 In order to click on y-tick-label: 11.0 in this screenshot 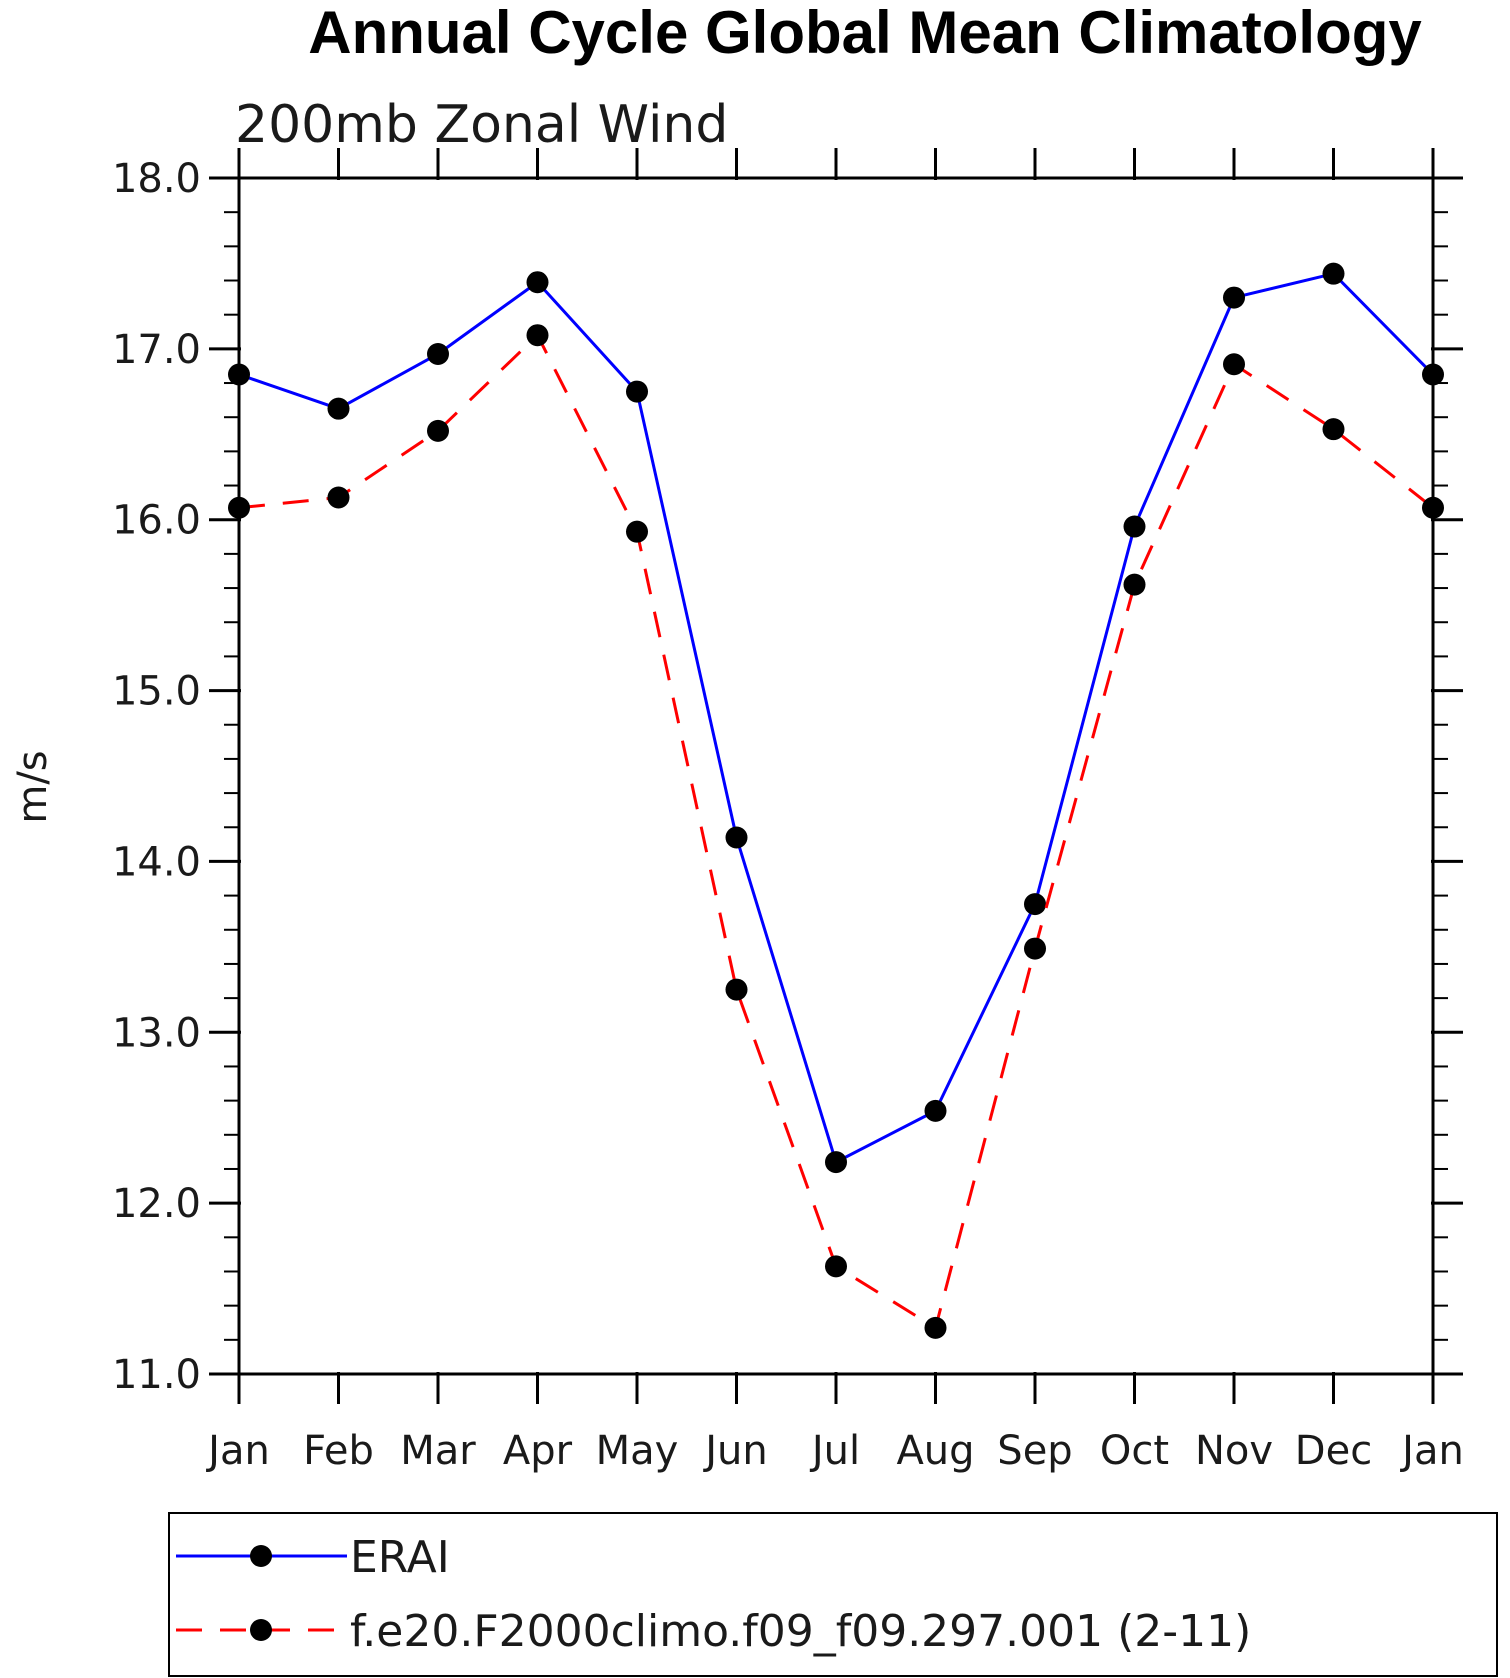, I will do `click(156, 1375)`.